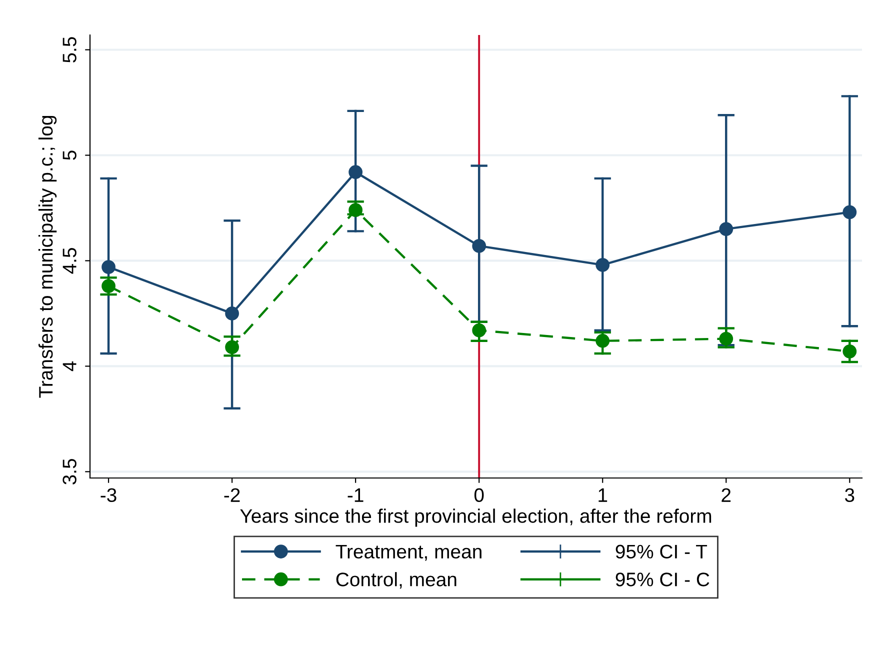  Describe the element at coordinates (108, 495) in the screenshot. I see `x-tick-label: -3` at that location.